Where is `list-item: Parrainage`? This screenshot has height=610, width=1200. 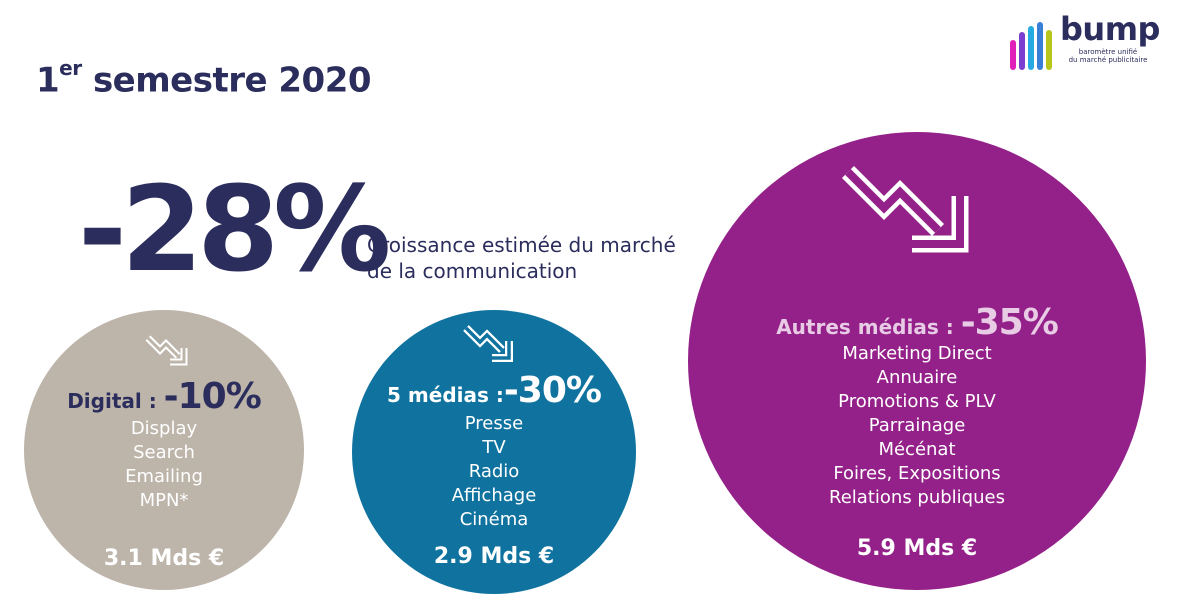 list-item: Parrainage is located at coordinates (917, 425).